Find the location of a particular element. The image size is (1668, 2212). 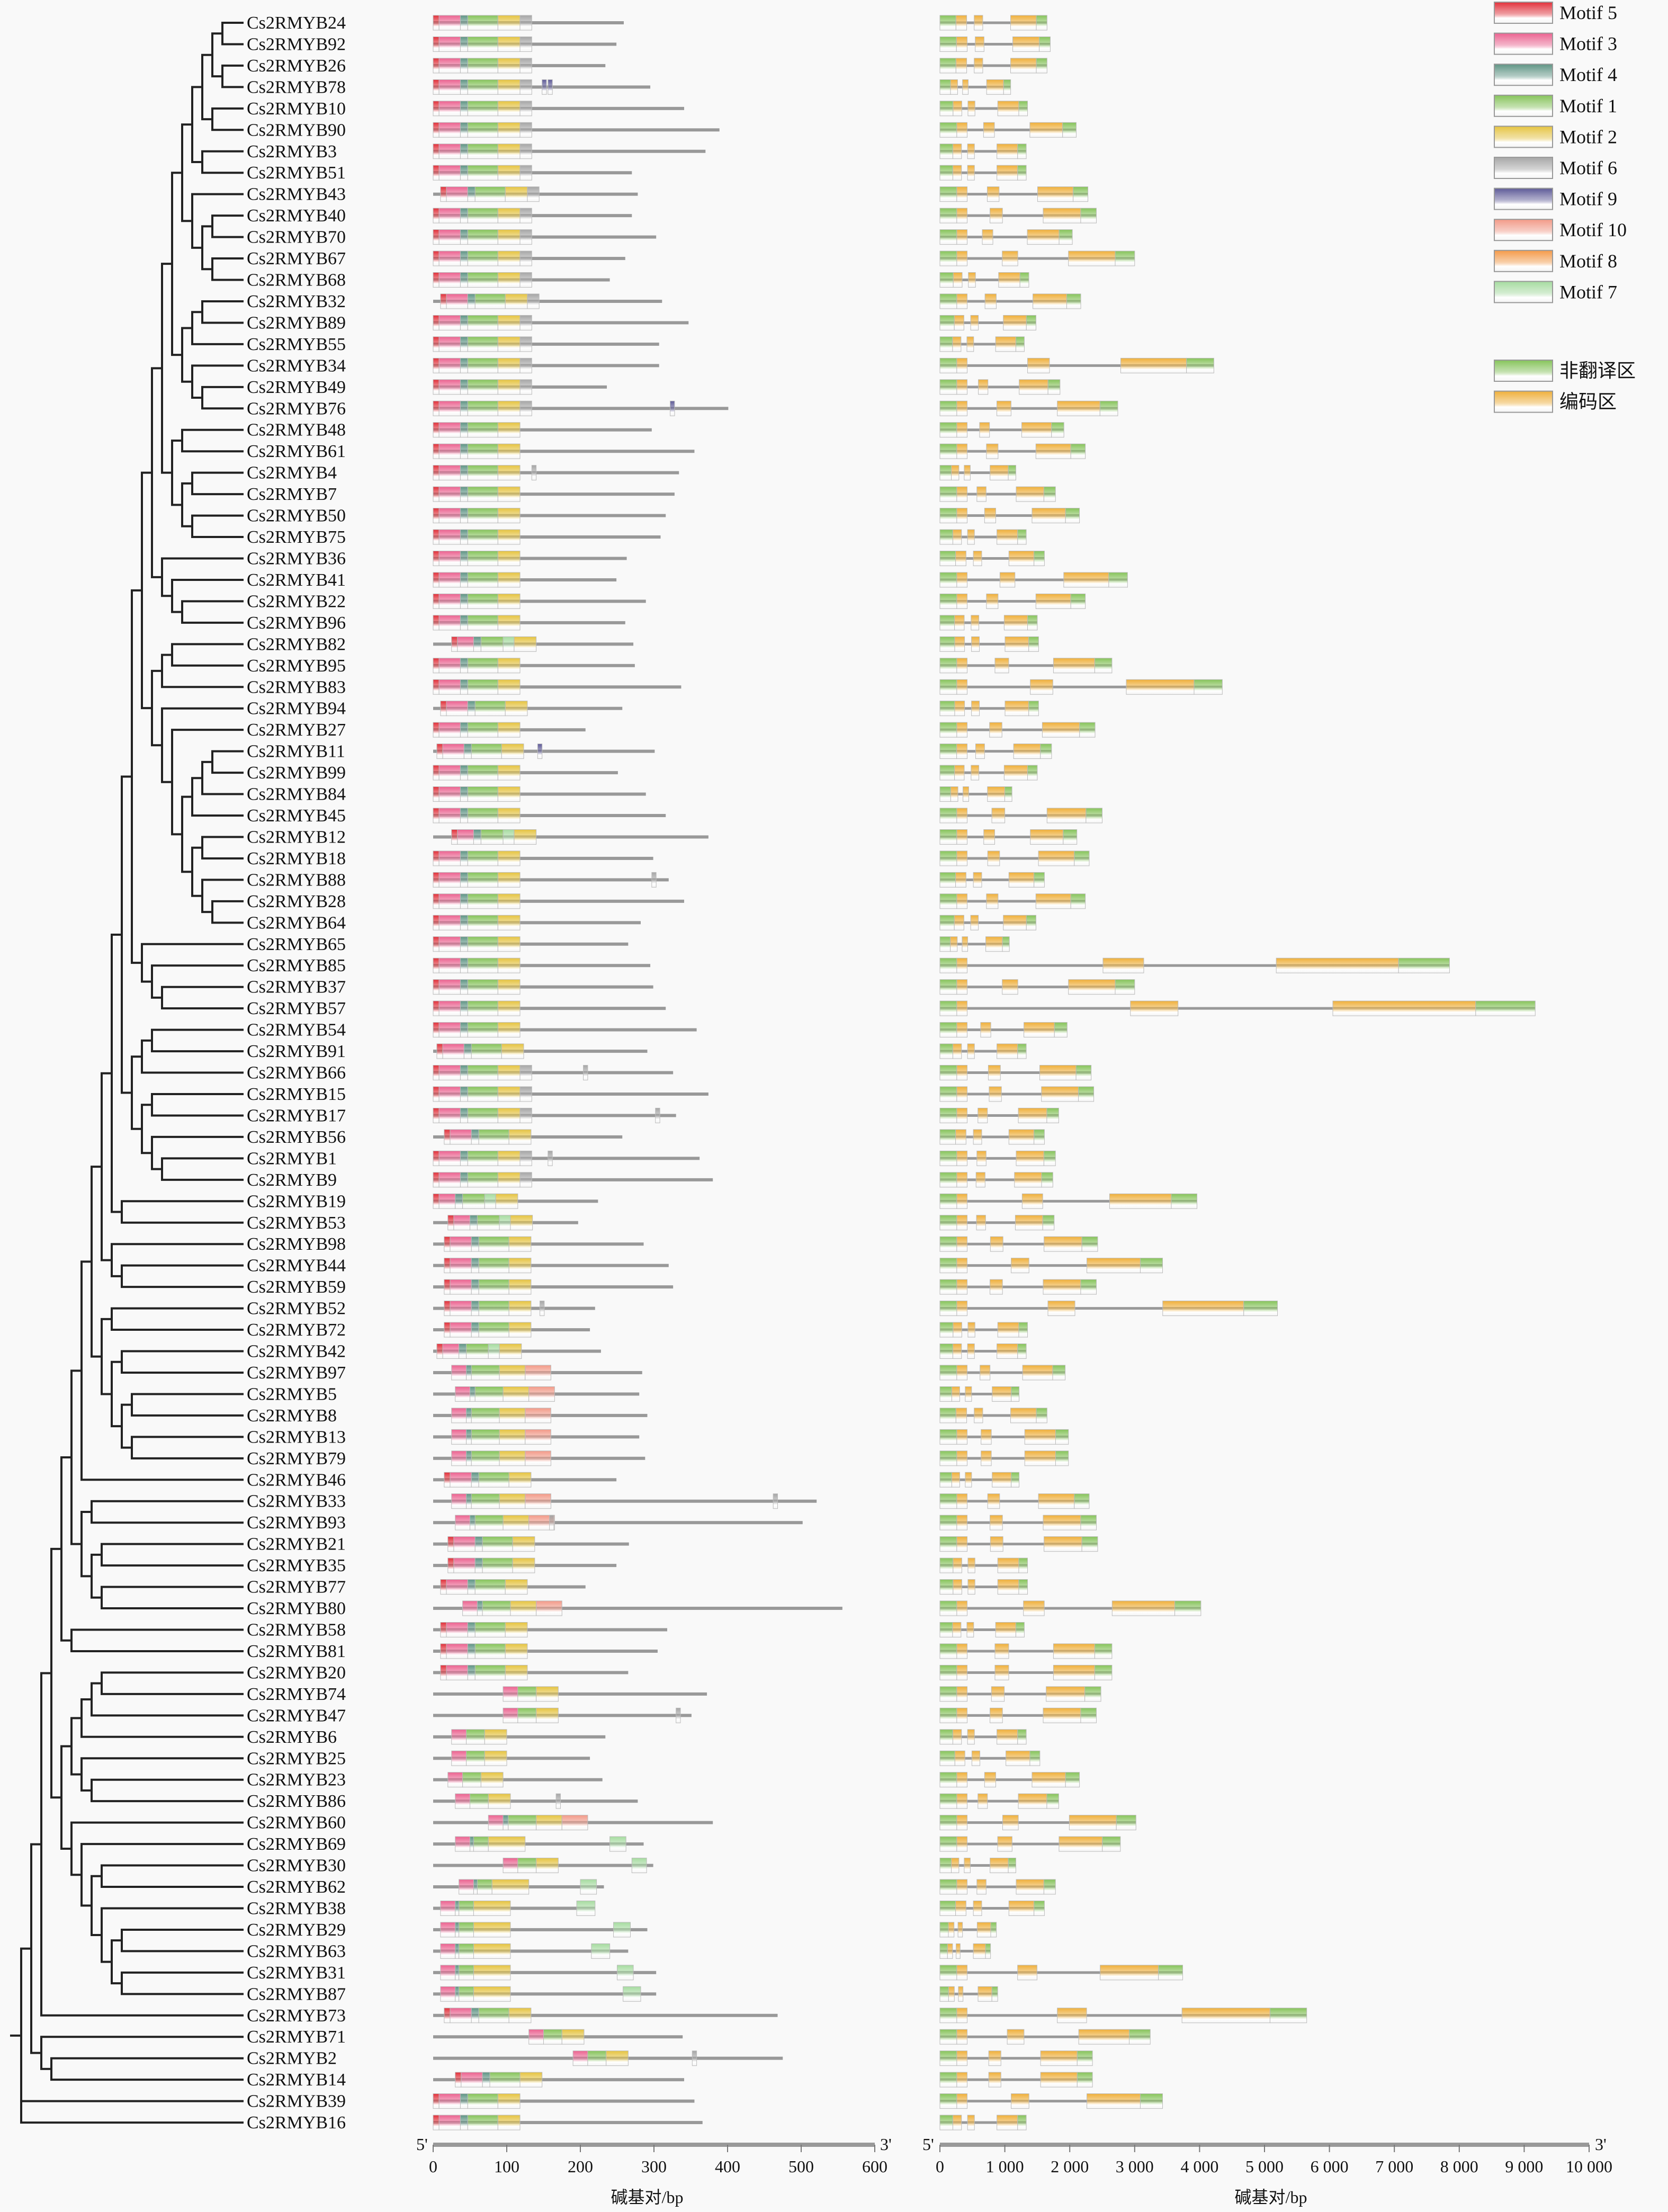

gene-label: Cs2RMYB89 is located at coordinates (296, 323).